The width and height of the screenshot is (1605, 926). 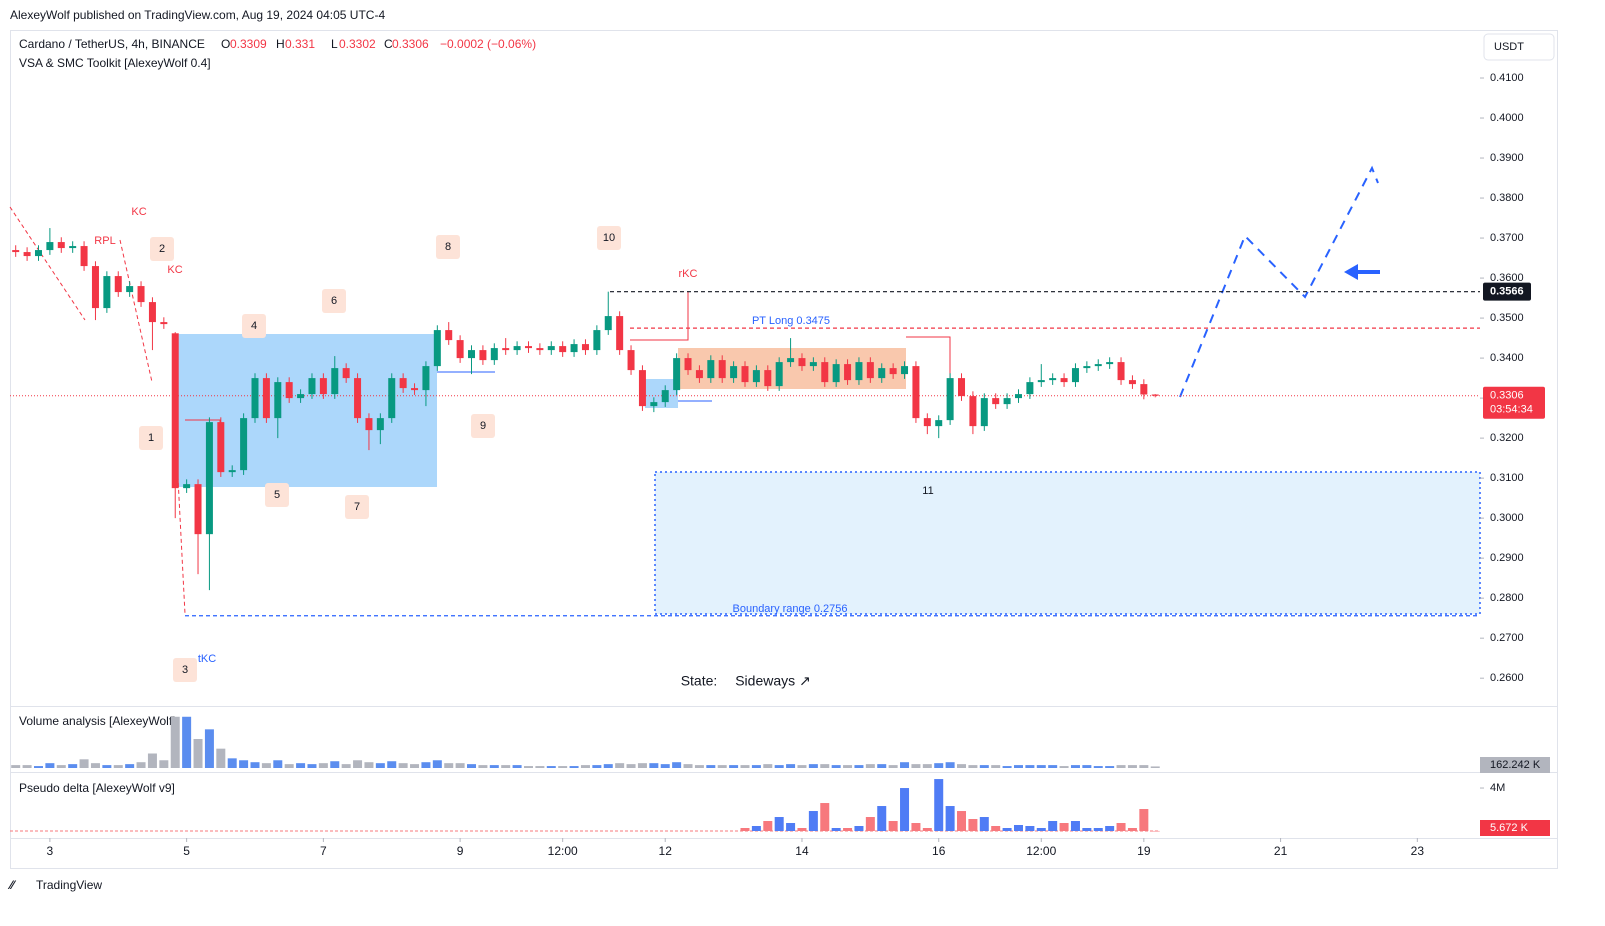 I want to click on x-tick-label: 19, so click(x=1144, y=851).